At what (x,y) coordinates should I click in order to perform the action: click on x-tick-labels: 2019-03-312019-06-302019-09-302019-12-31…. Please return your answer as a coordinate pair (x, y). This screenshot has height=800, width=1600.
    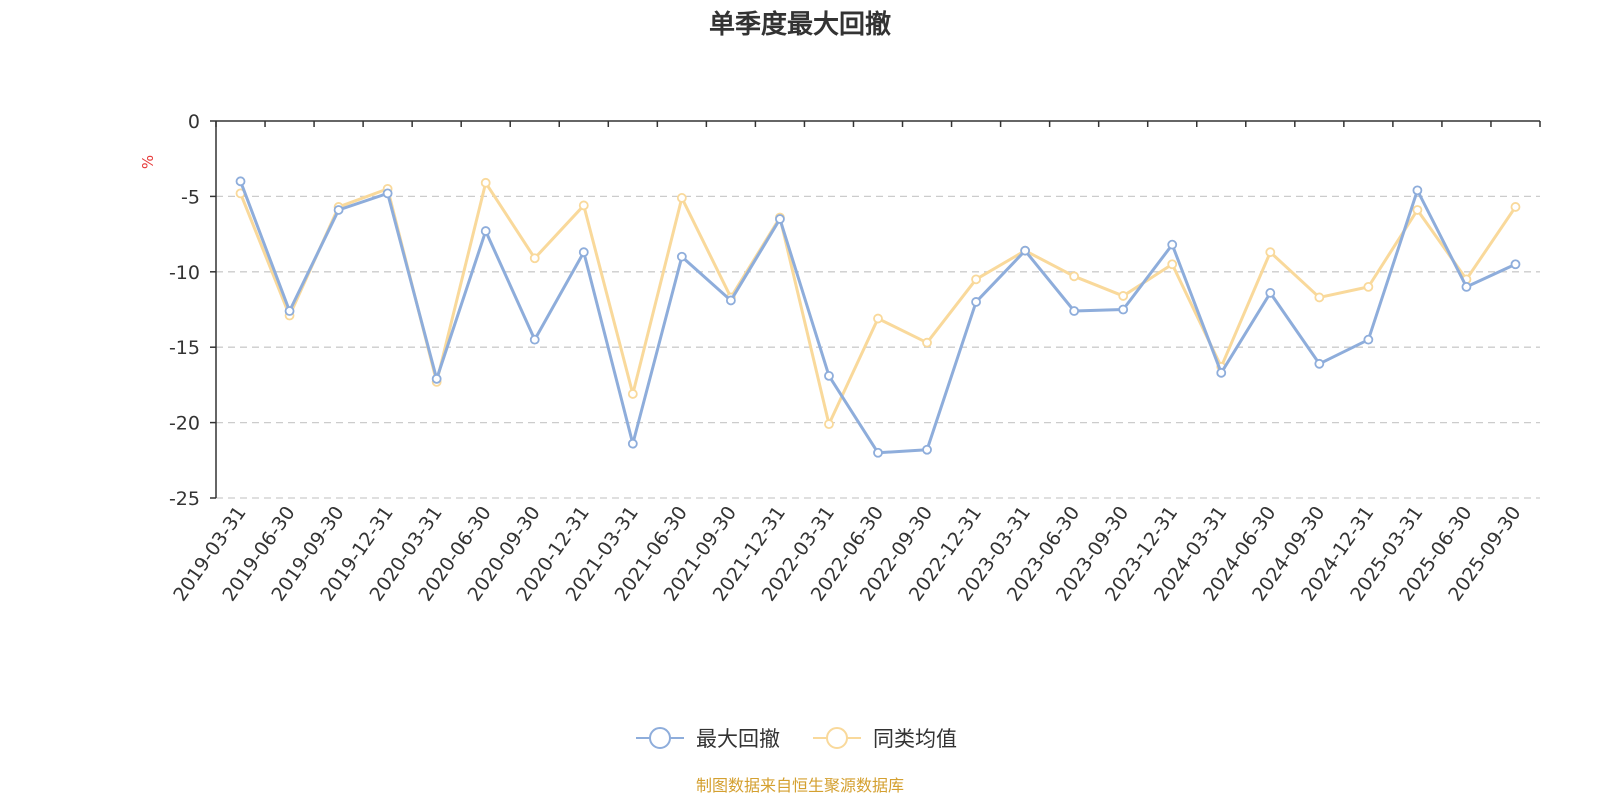
    Looking at the image, I should click on (847, 553).